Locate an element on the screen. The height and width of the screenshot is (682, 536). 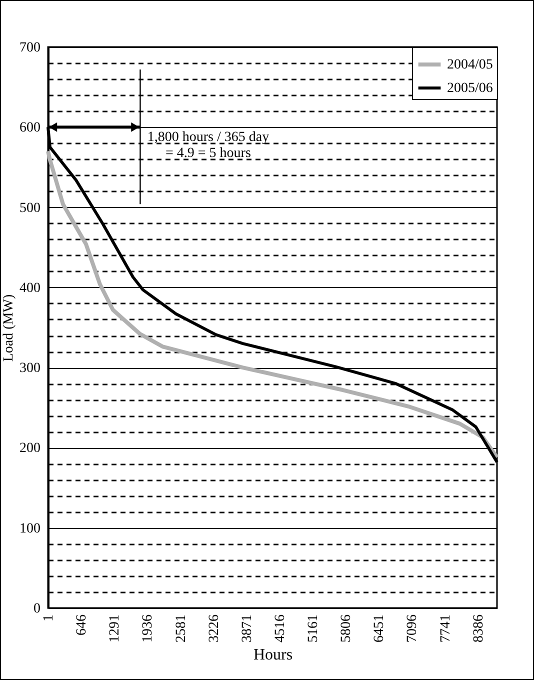
y-tick-label: 500 is located at coordinates (30, 208).